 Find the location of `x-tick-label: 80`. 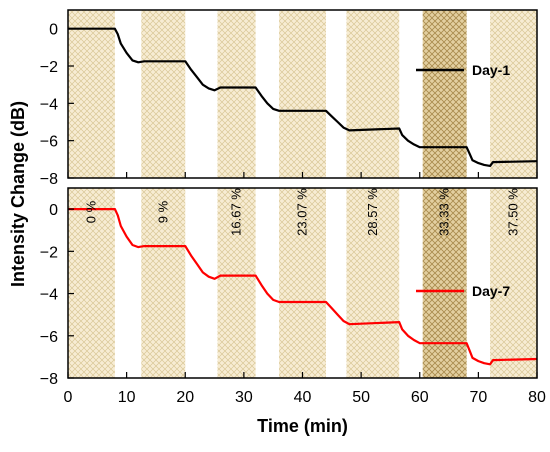

x-tick-label: 80 is located at coordinates (537, 397).